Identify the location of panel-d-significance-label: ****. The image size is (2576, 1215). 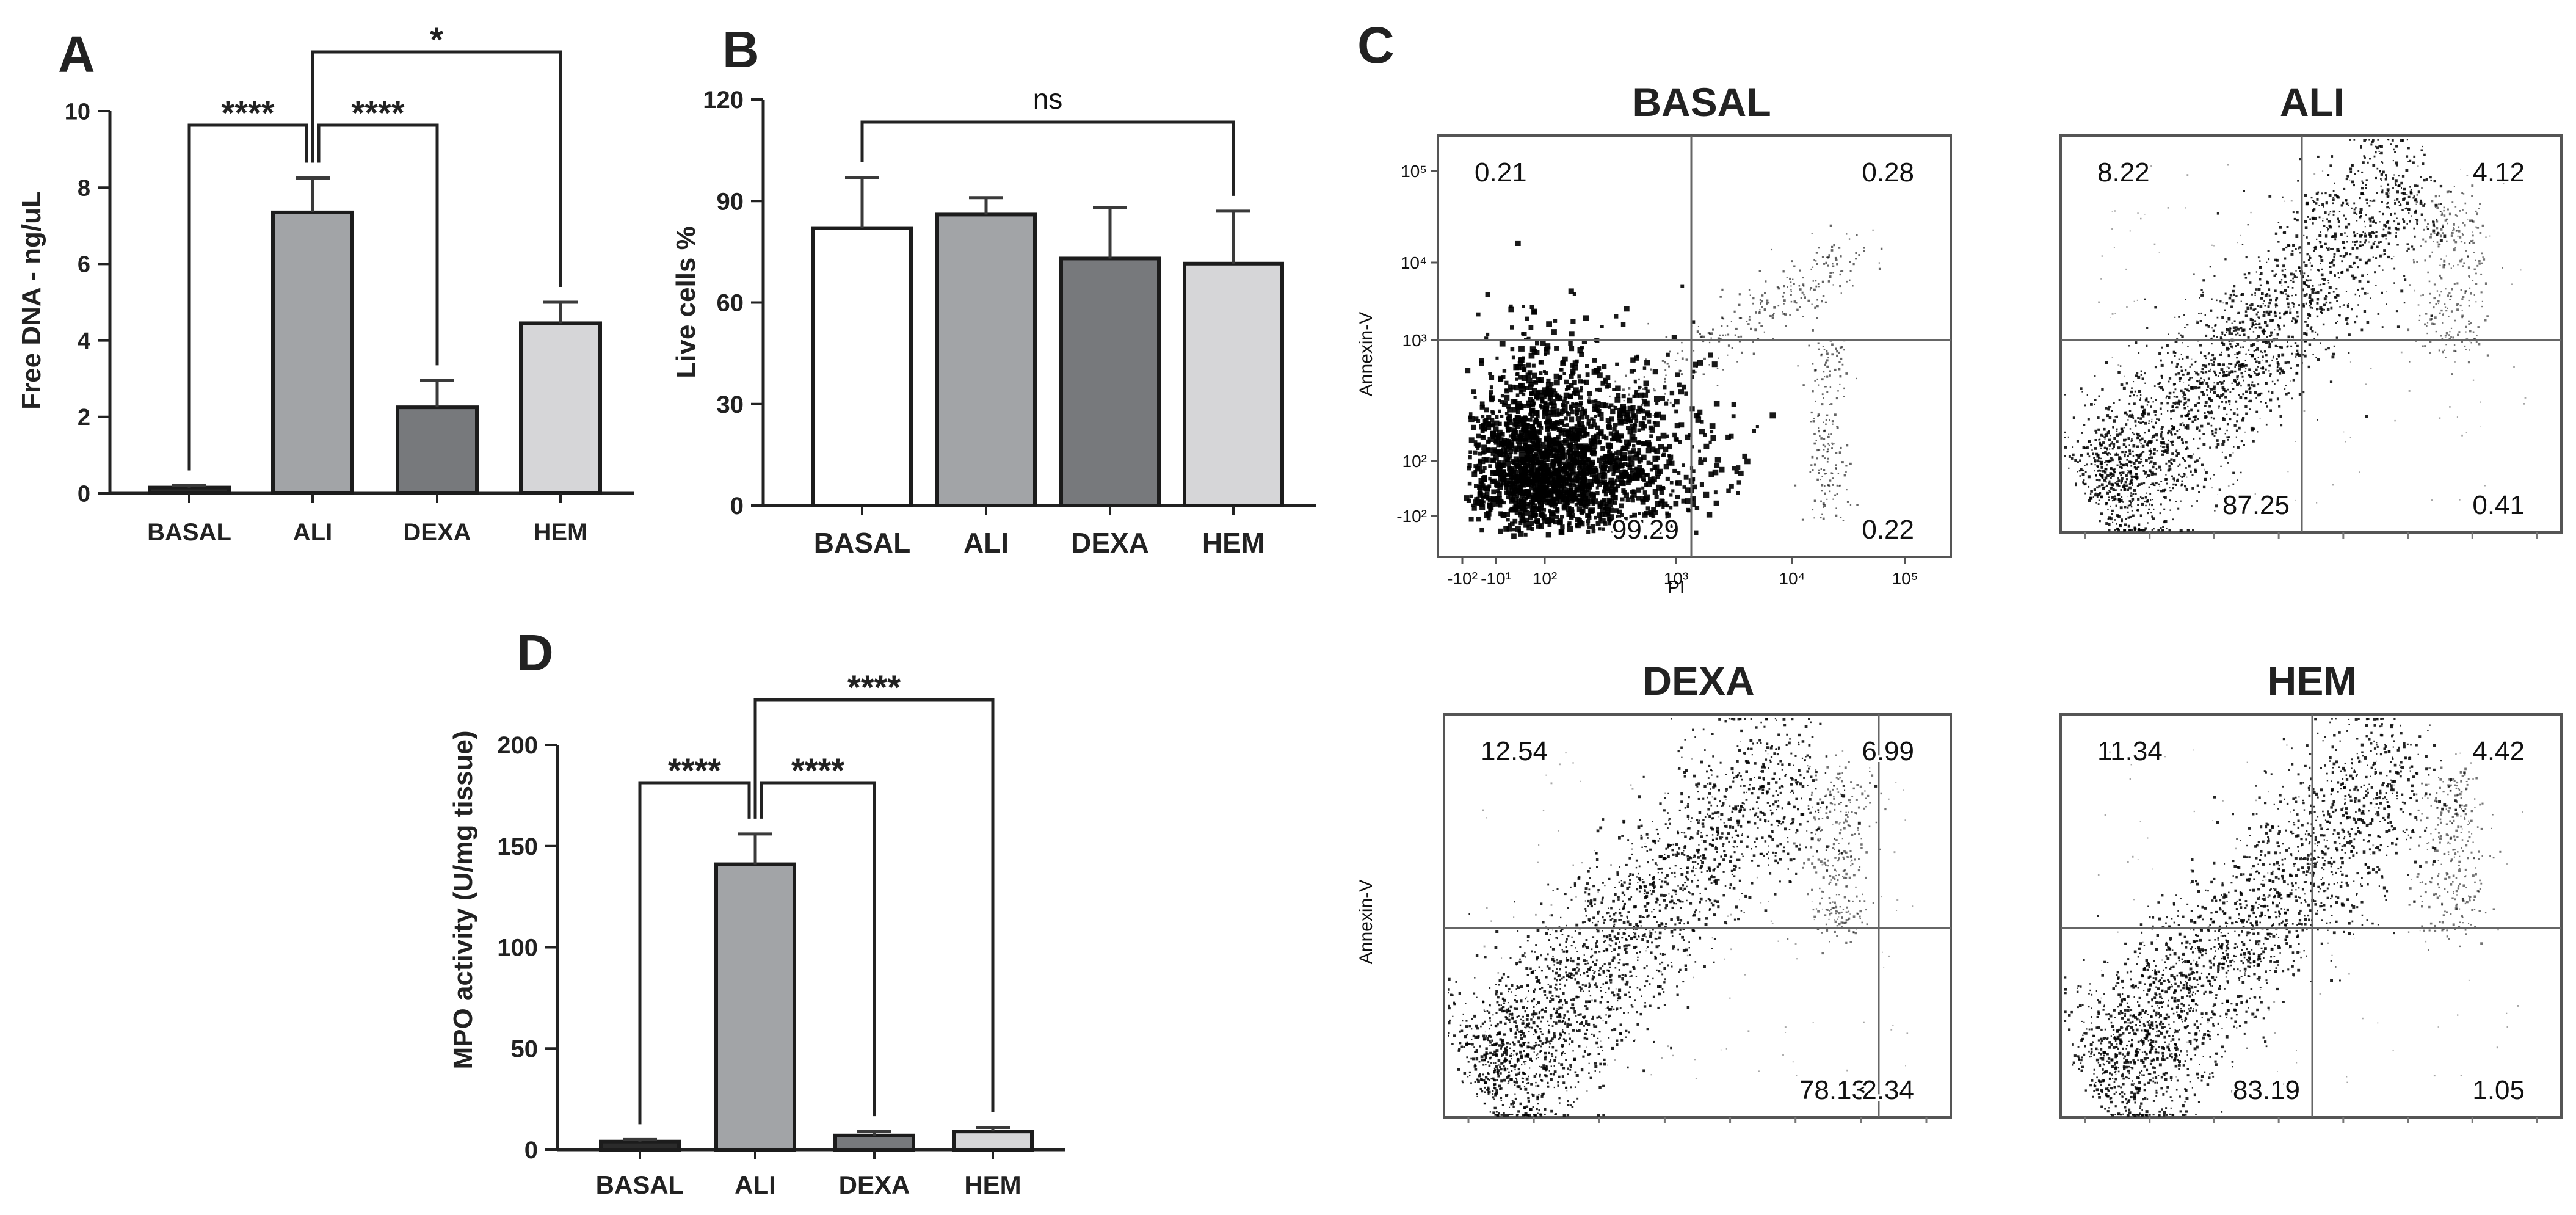
(694, 770).